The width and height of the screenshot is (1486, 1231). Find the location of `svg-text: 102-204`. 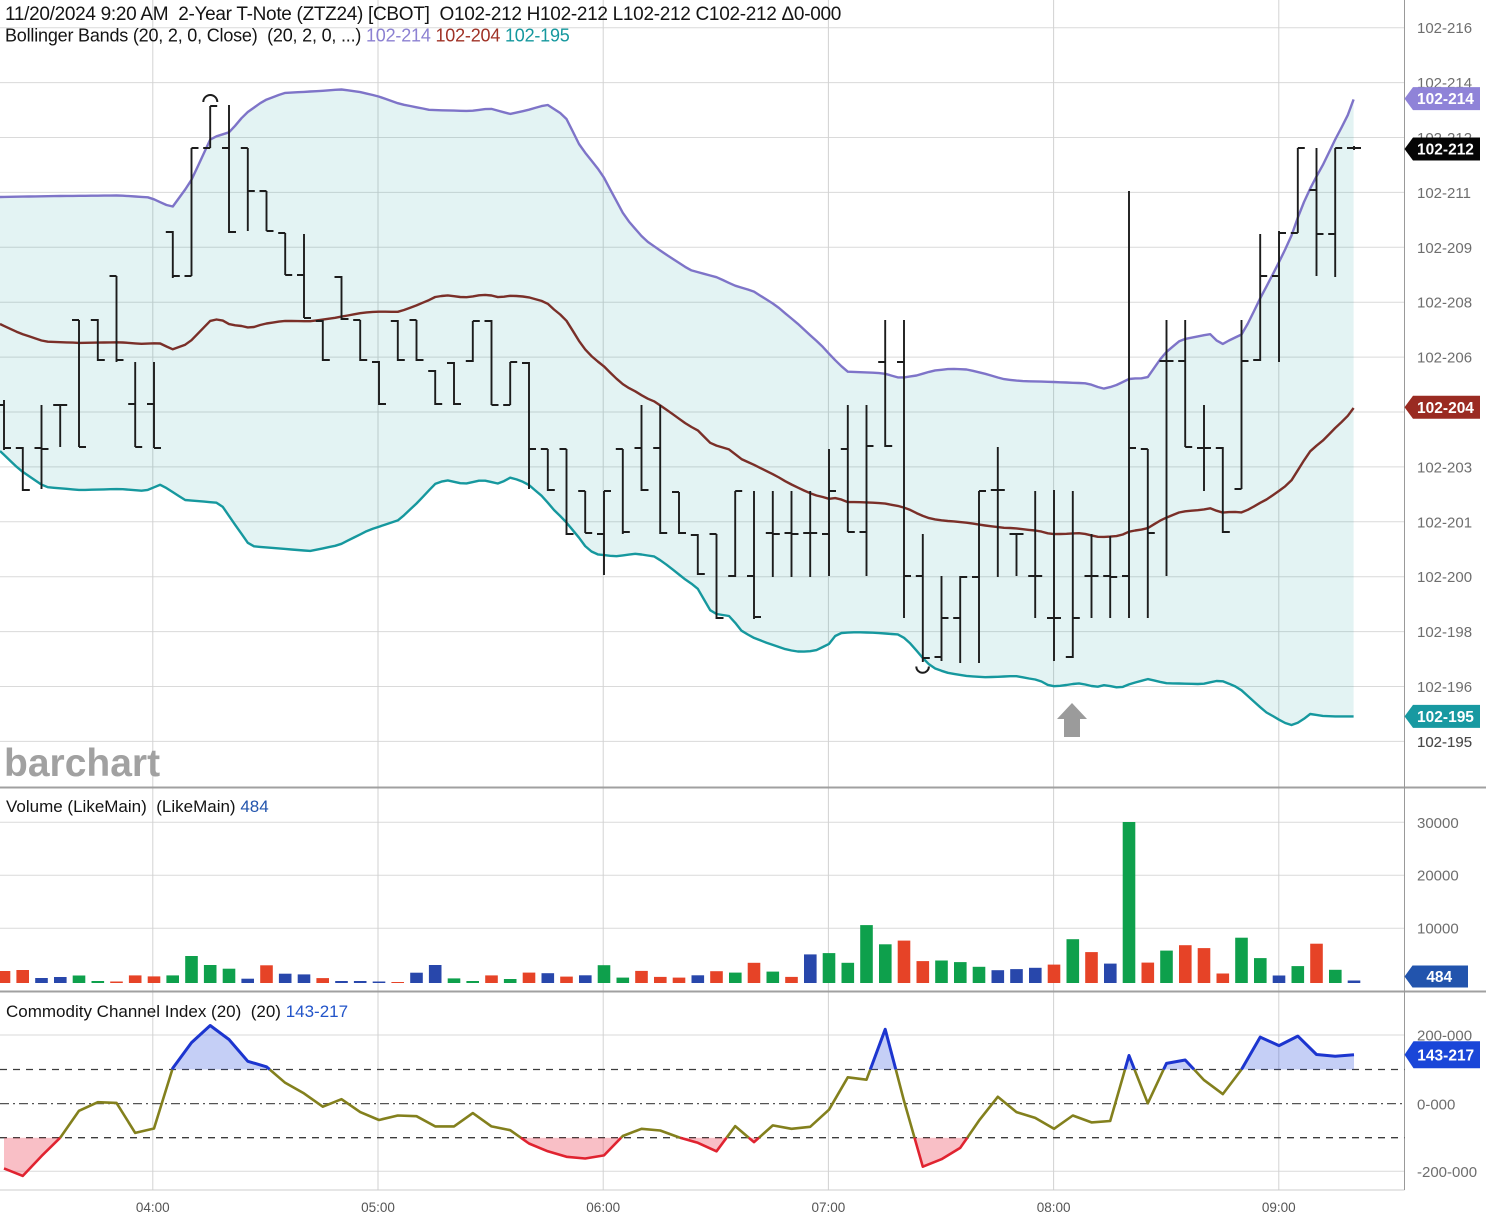

svg-text: 102-204 is located at coordinates (1445, 408).